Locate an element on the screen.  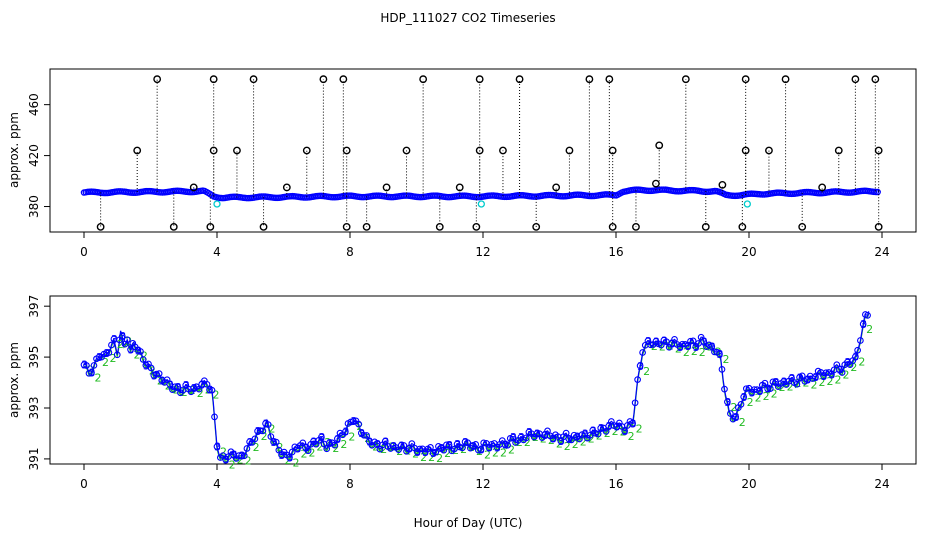
y-tick-label: 391 is located at coordinates (34, 458).